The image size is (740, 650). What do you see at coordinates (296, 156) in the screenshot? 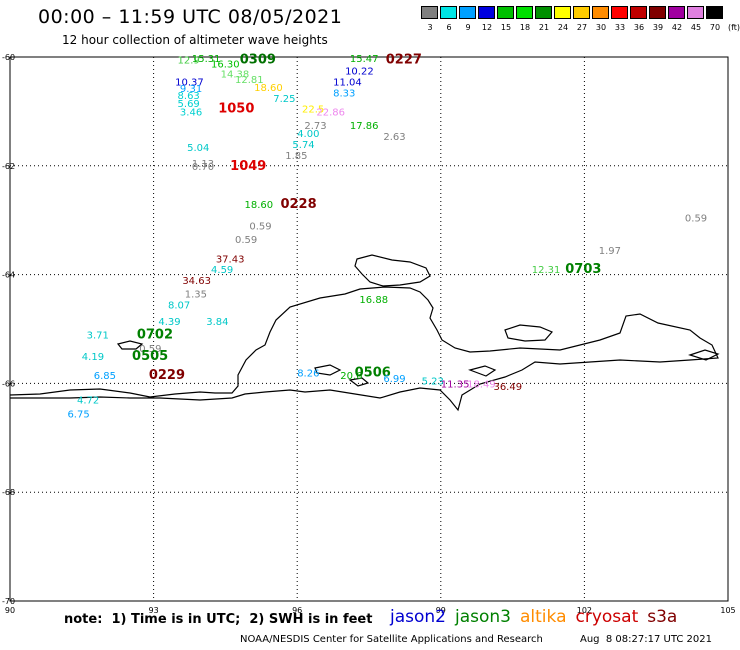
I see `swh-label: 1.85` at bounding box center [296, 156].